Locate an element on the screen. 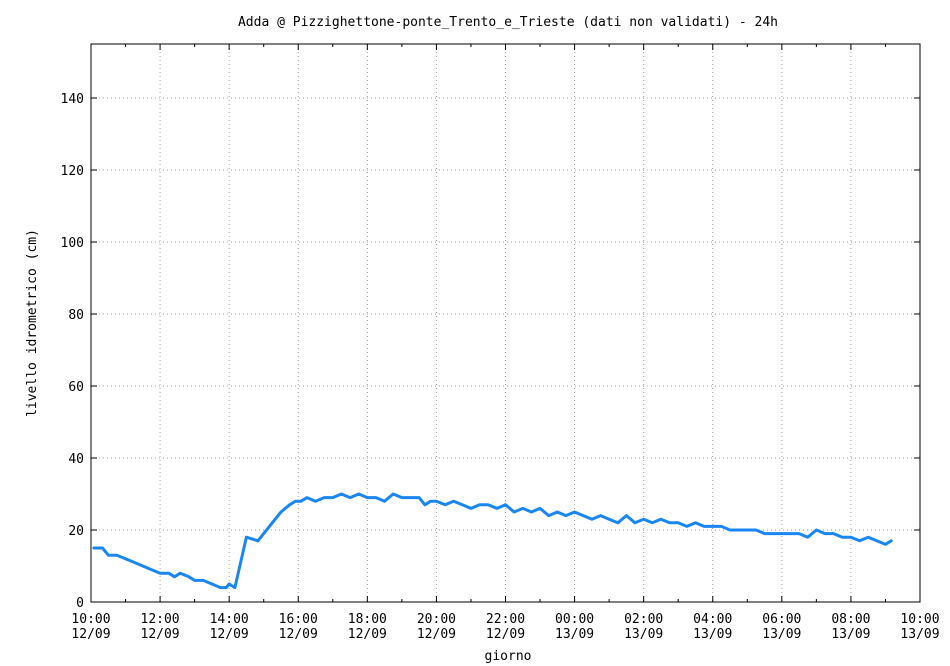  x-tick-label-time: 02:00 is located at coordinates (643, 619).